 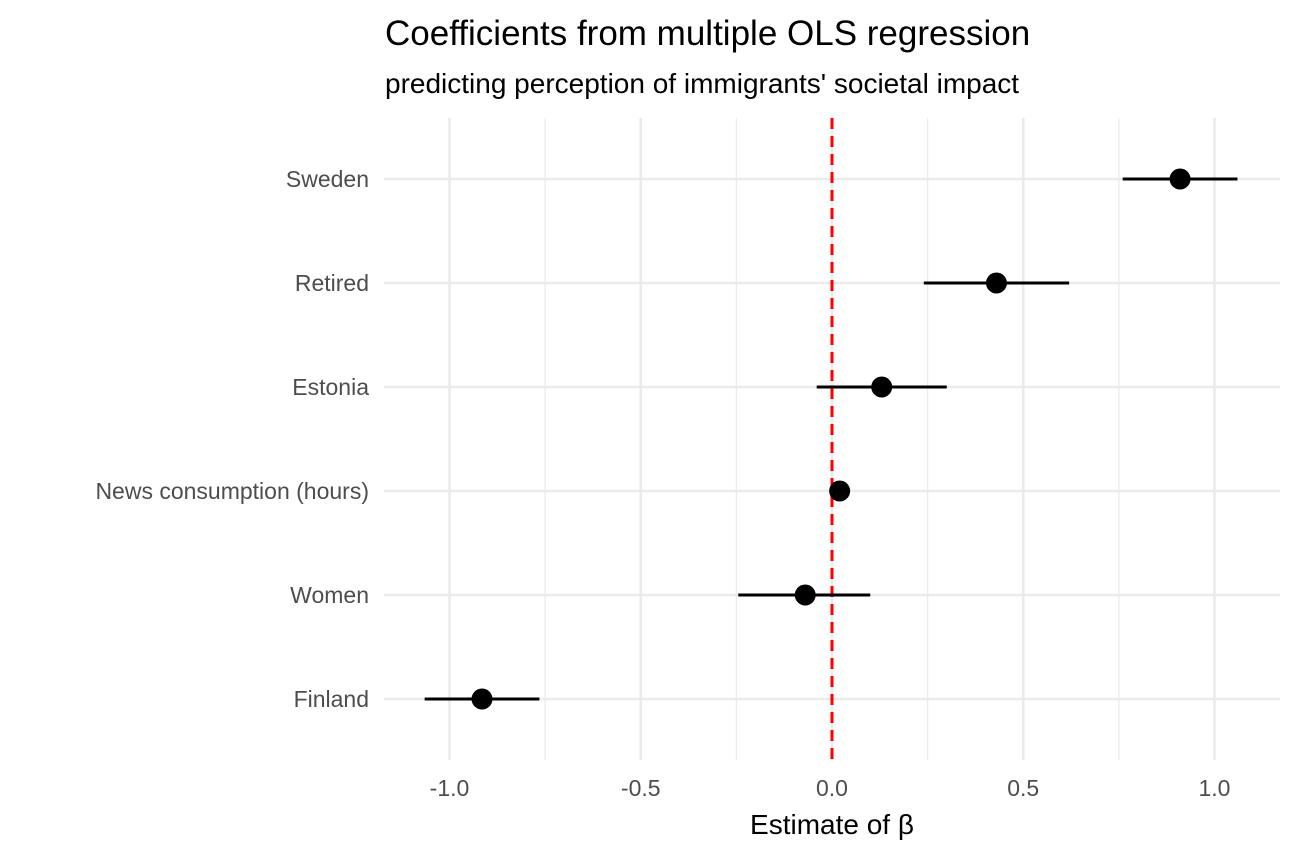 What do you see at coordinates (330, 387) in the screenshot?
I see `y-tick-label: Estonia` at bounding box center [330, 387].